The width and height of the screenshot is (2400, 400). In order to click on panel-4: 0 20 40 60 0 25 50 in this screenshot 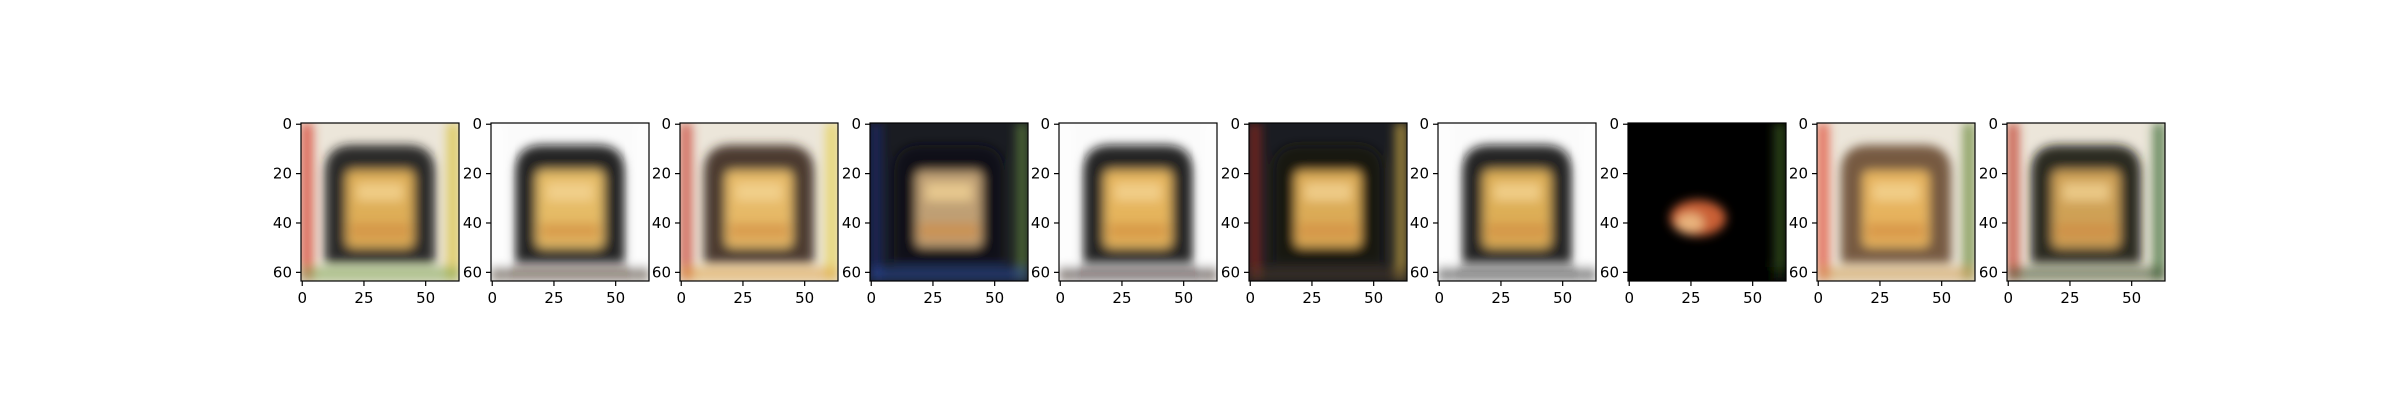, I will do `click(935, 211)`.